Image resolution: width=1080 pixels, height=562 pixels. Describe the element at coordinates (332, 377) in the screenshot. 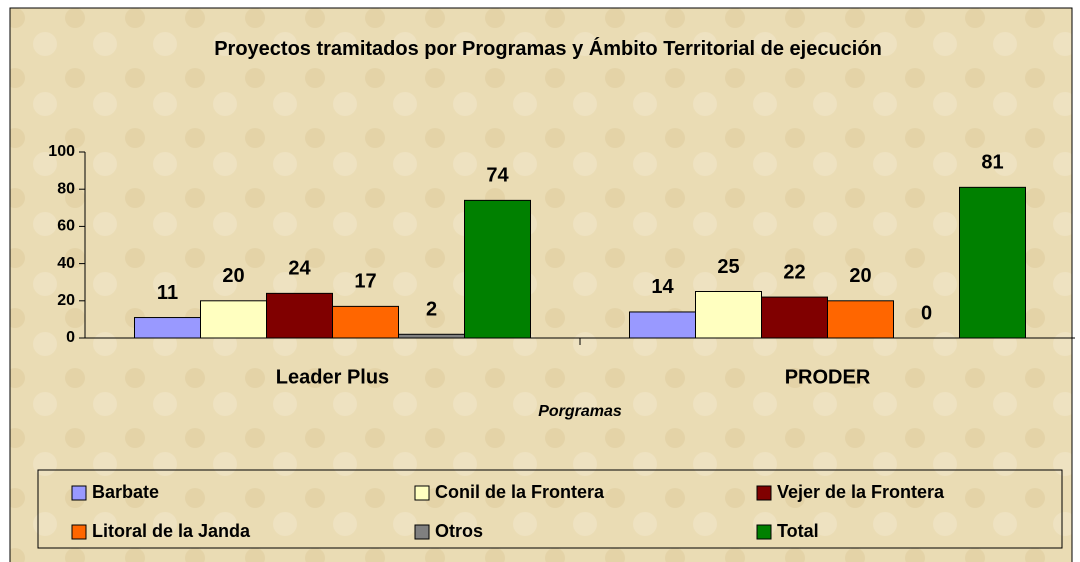

I see `x-tick-label: Leader Plus` at that location.